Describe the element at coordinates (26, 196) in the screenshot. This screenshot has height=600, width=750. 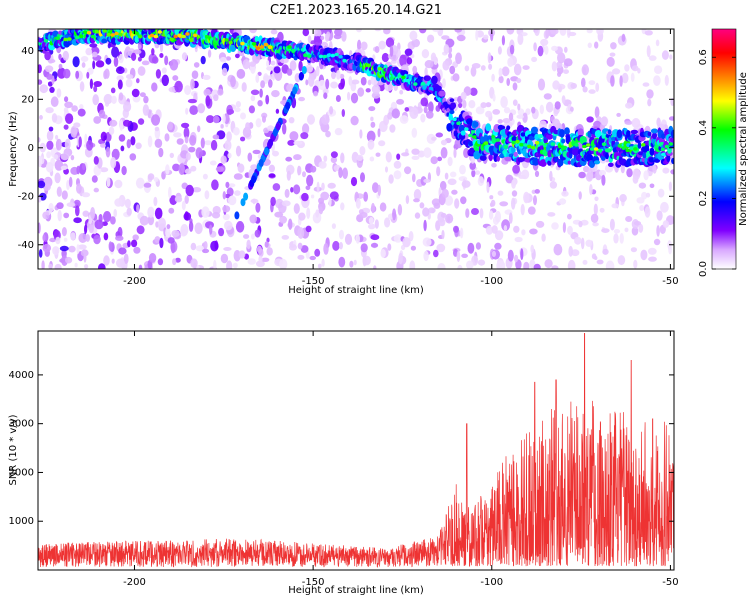
I see `spectrogram-y-tick-label: -20` at that location.